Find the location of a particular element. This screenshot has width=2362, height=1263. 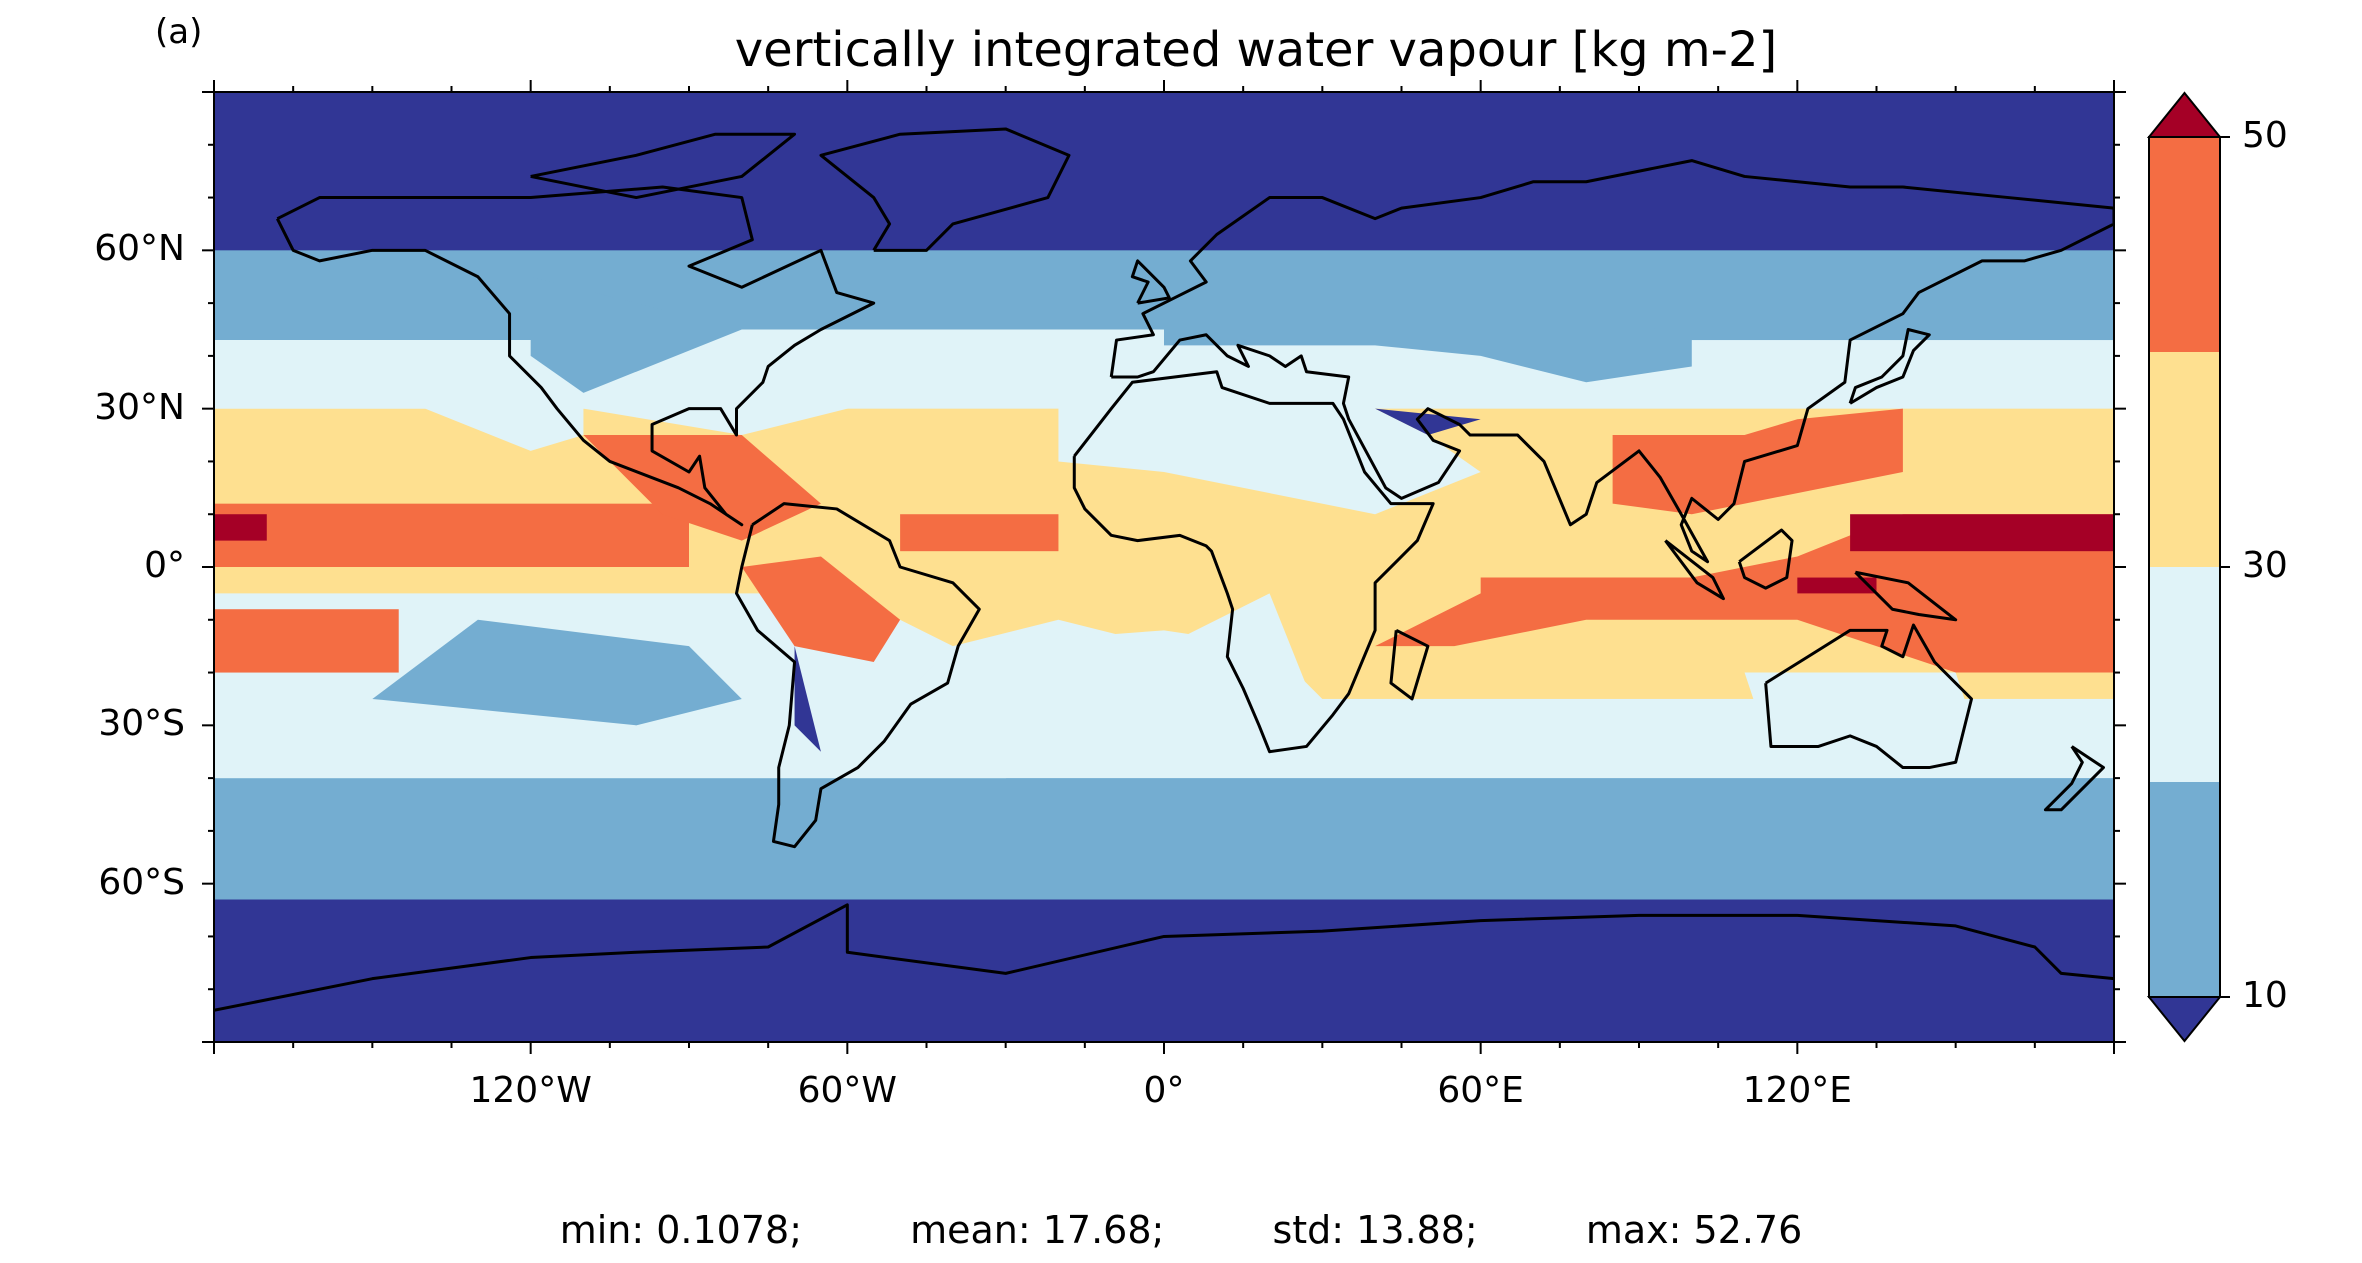

coast-eurasia is located at coordinates (1611, 361).